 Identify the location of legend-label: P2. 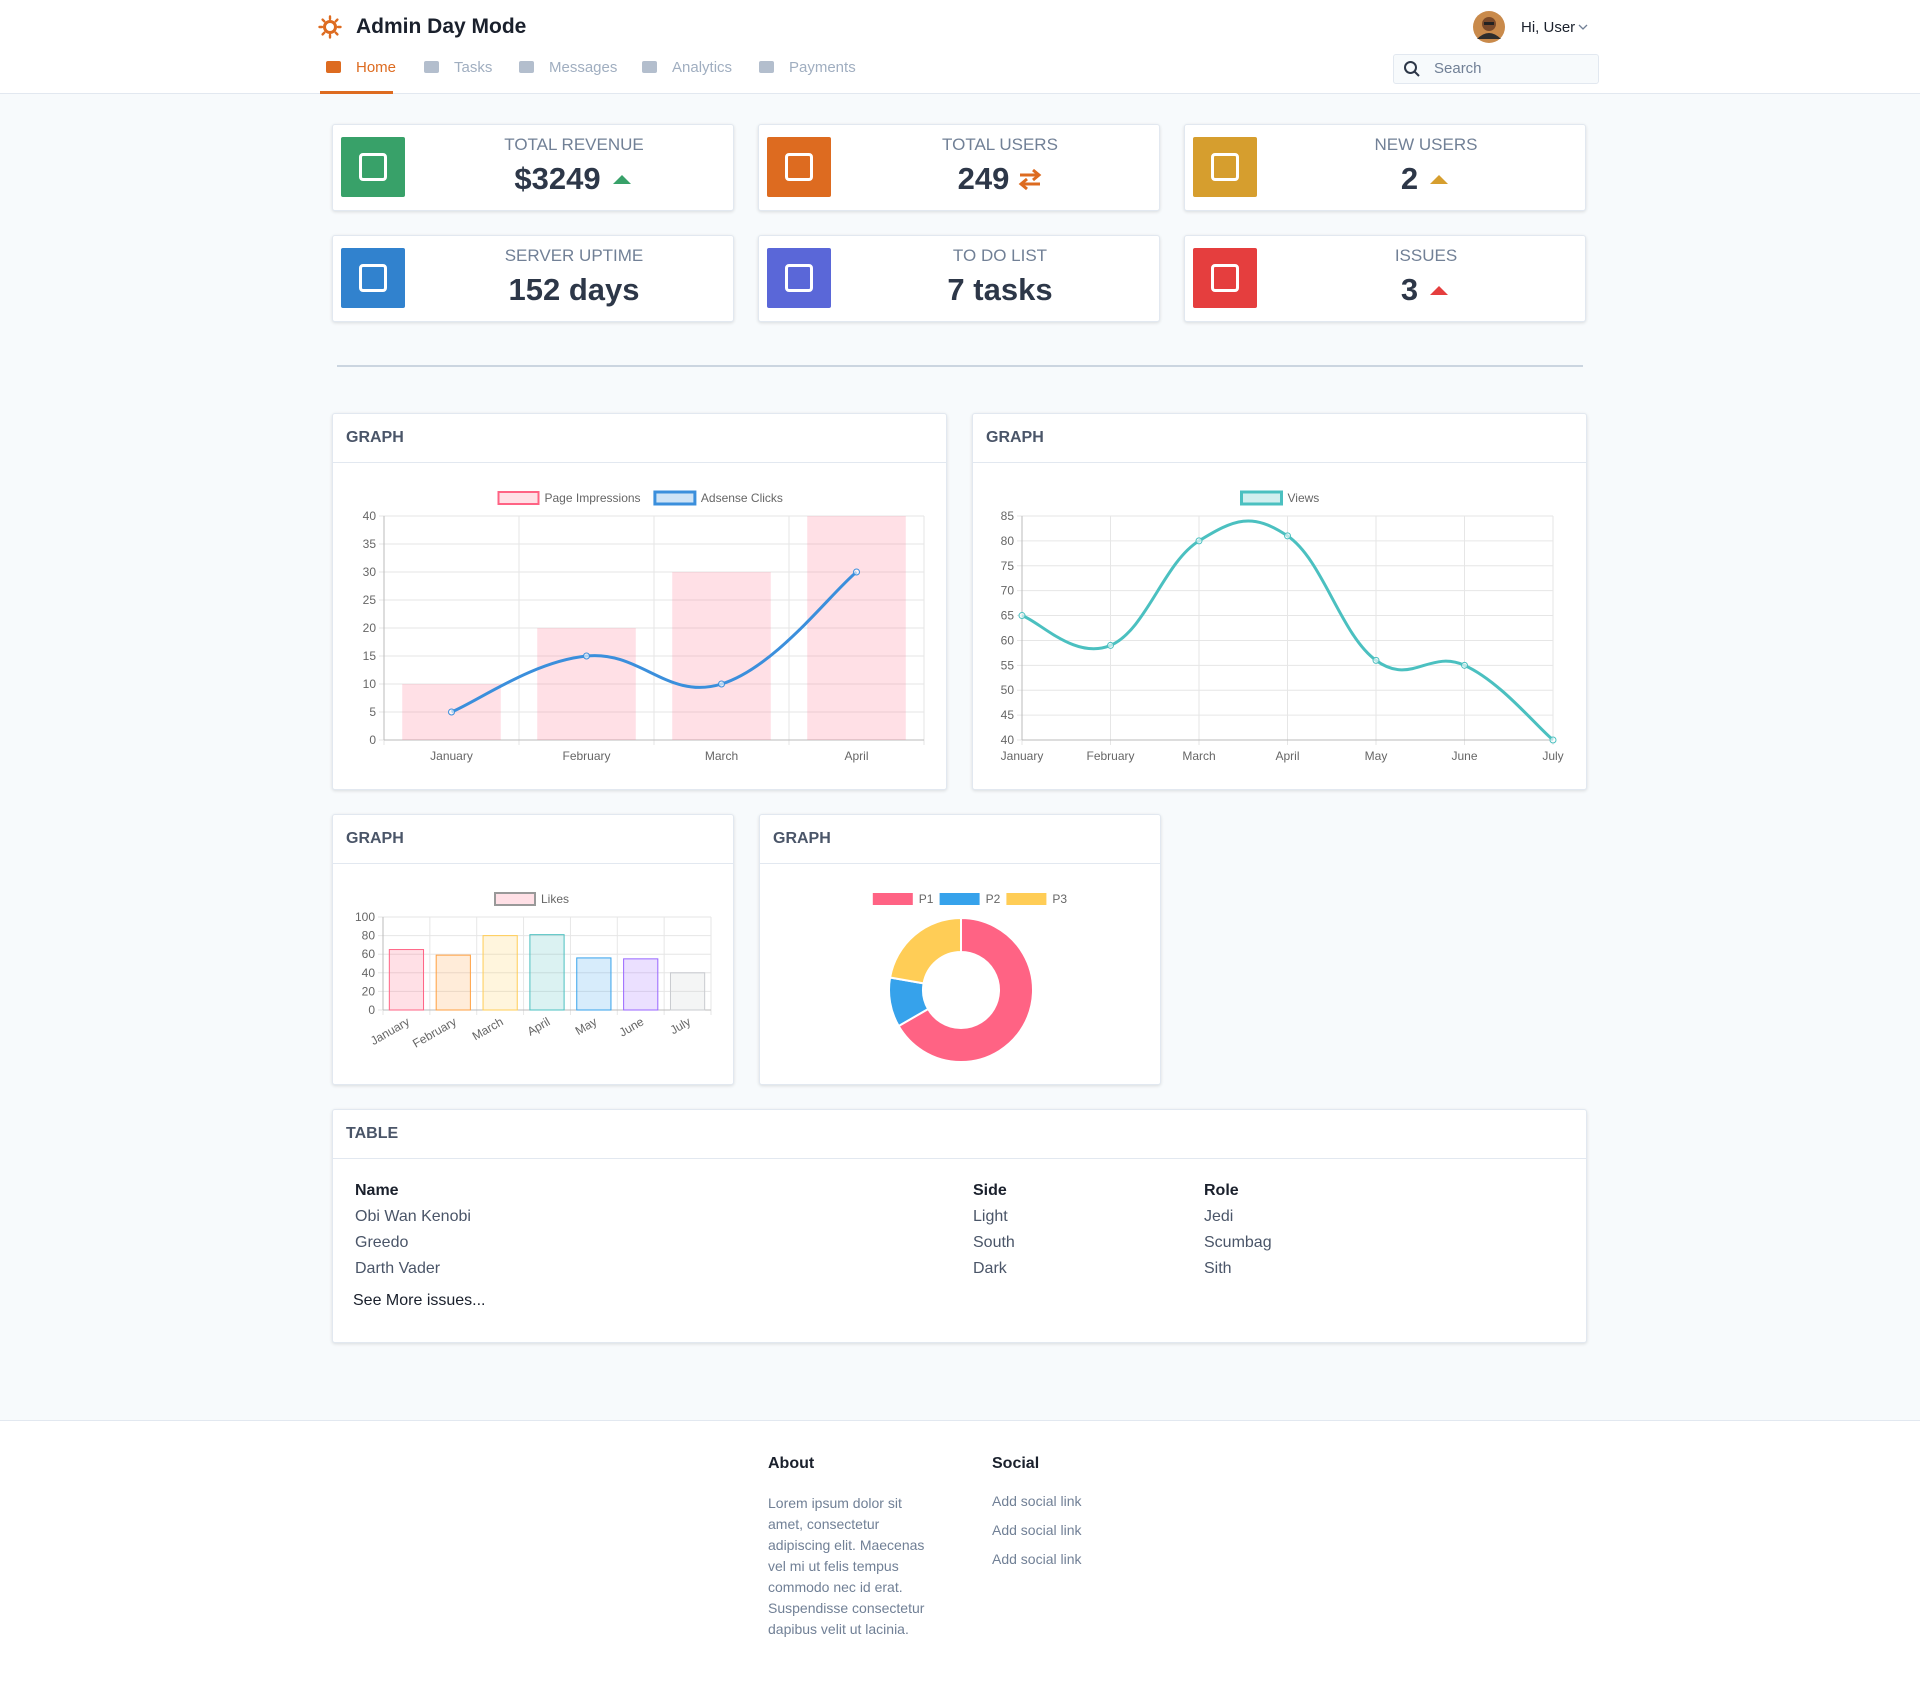
(993, 899).